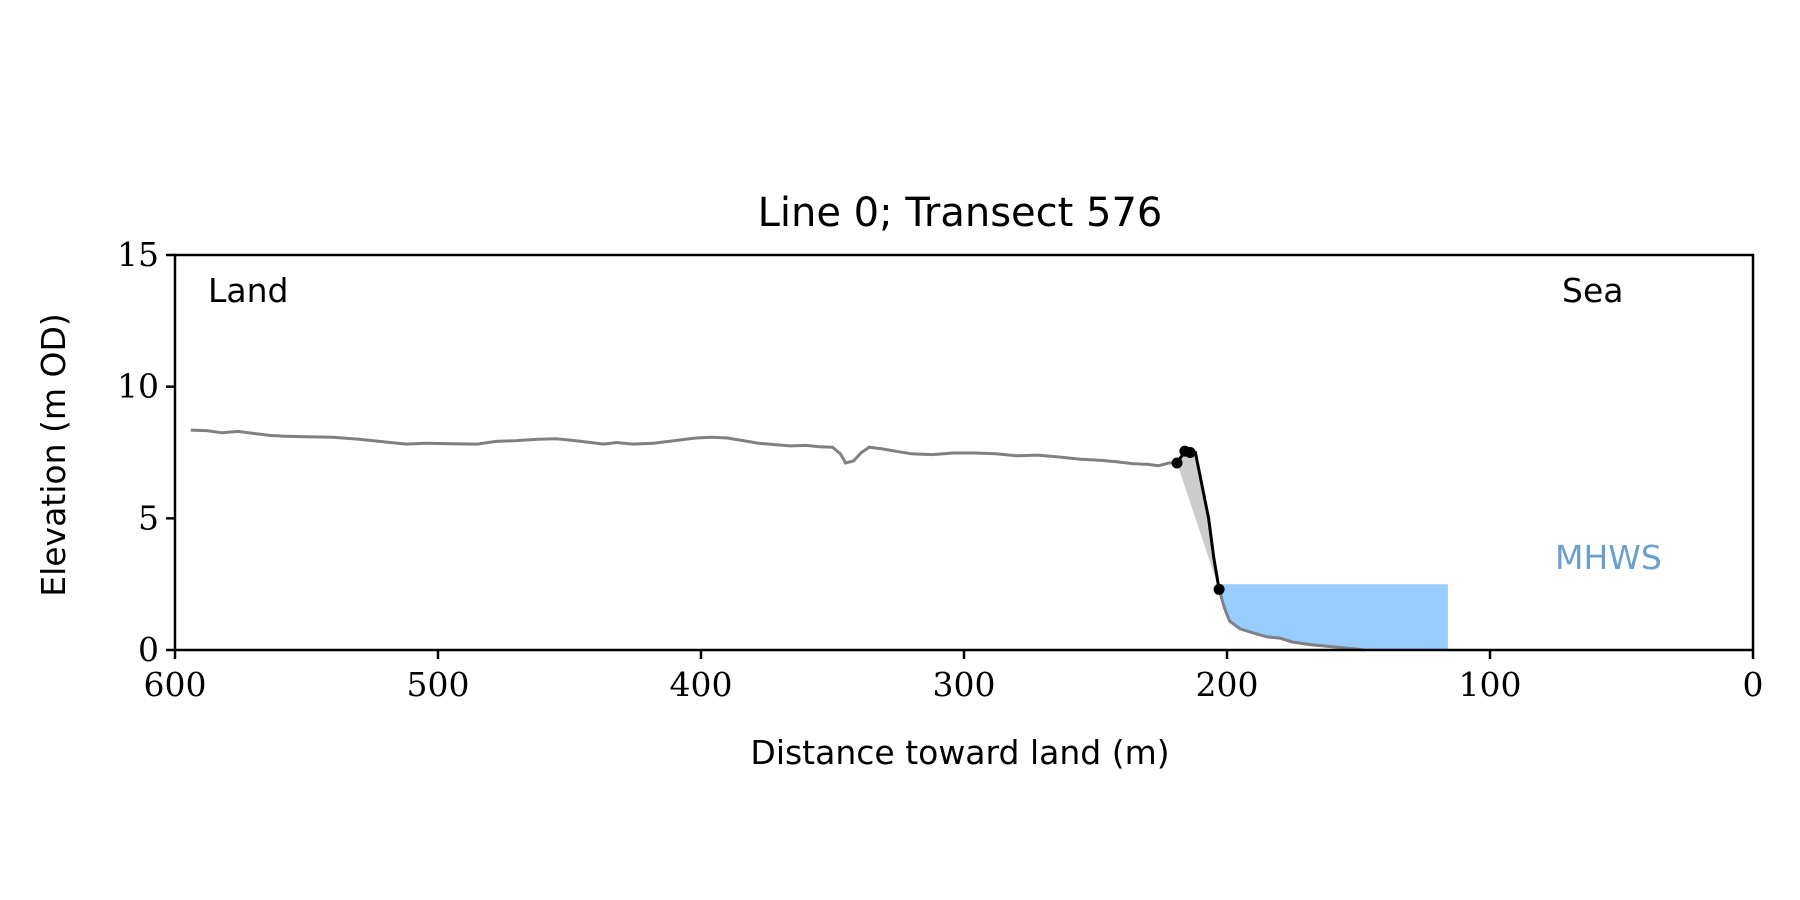 This screenshot has height=900, width=1800. Describe the element at coordinates (683, 448) in the screenshot. I see `profile-line` at that location.